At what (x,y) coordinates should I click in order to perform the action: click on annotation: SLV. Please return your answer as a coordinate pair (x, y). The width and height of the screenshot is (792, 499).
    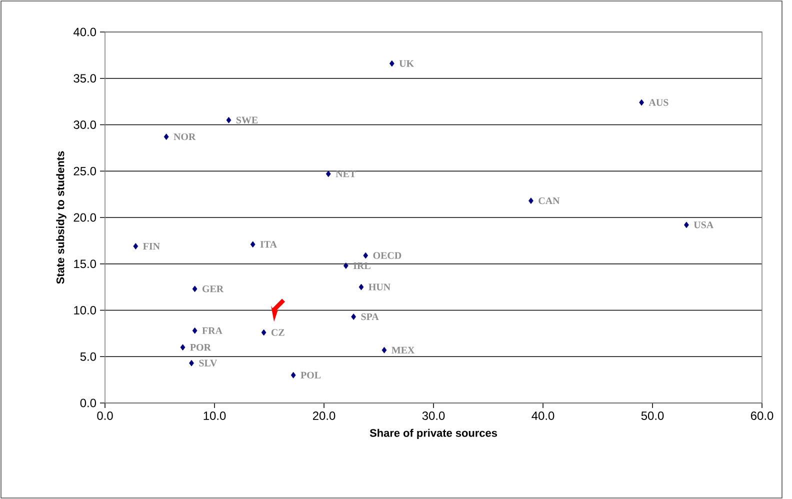
    Looking at the image, I should click on (208, 363).